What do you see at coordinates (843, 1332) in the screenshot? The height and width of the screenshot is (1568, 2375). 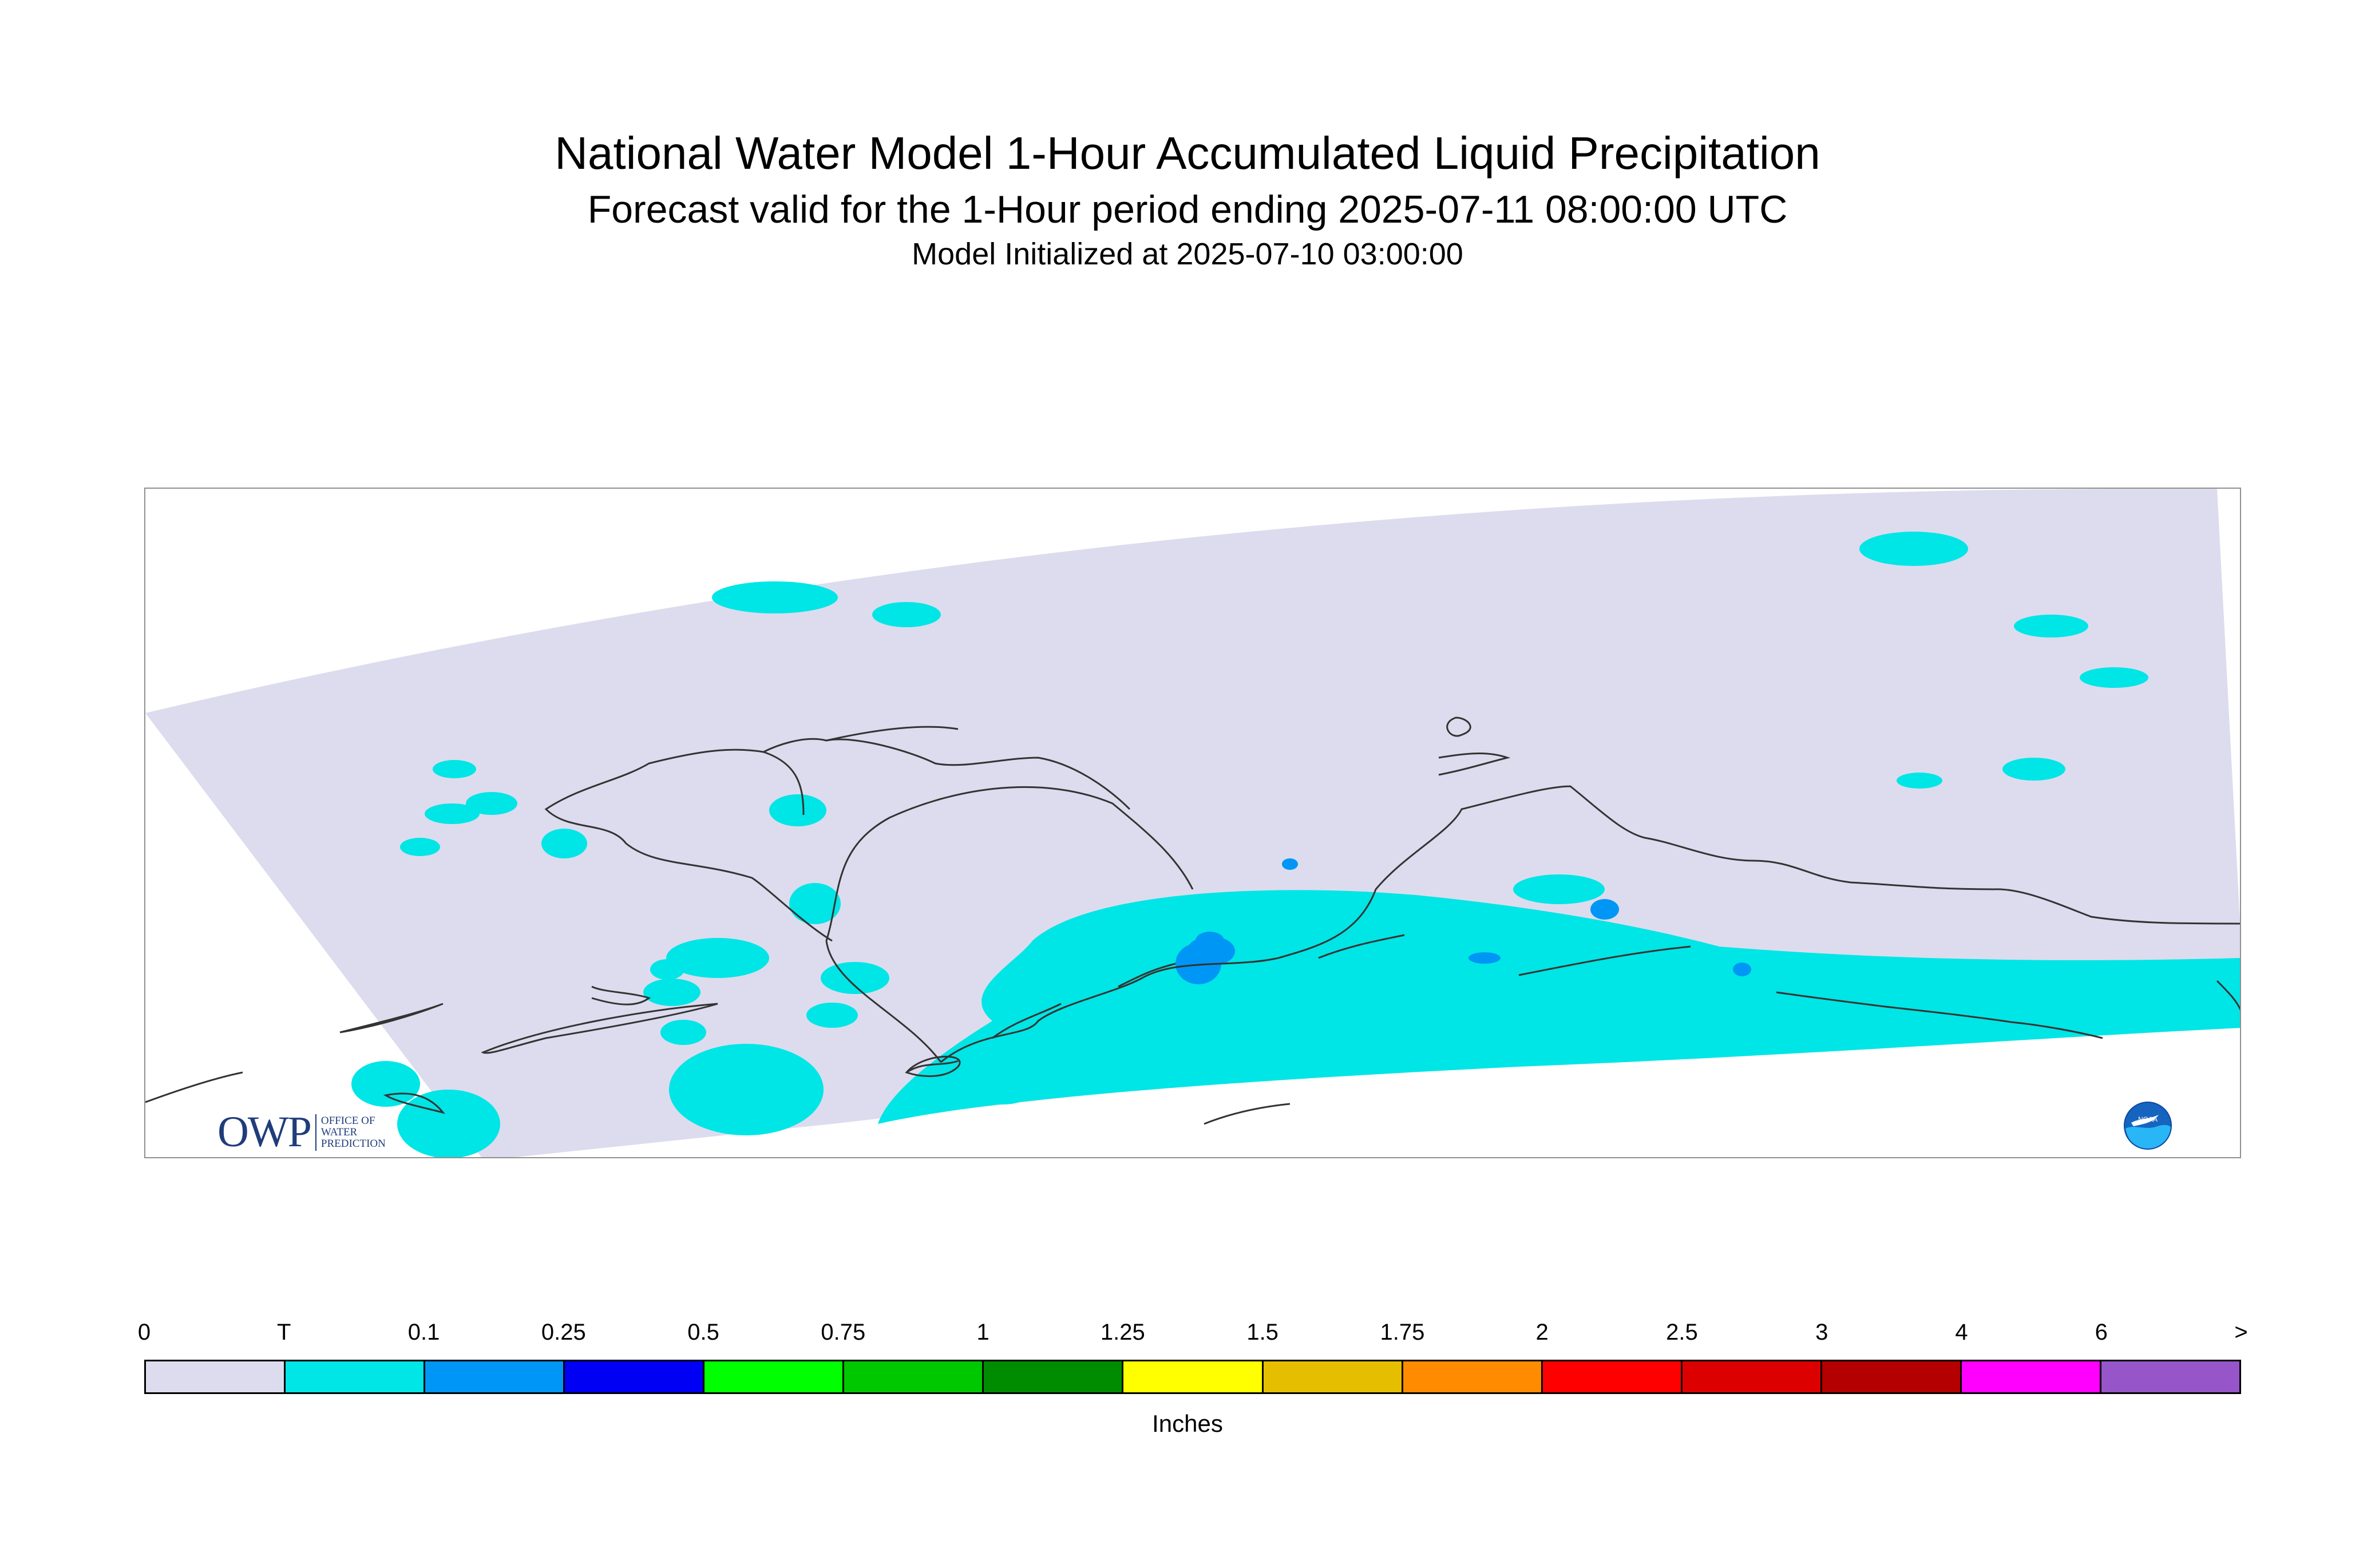 I see `legend-tick-label: 0.75` at bounding box center [843, 1332].